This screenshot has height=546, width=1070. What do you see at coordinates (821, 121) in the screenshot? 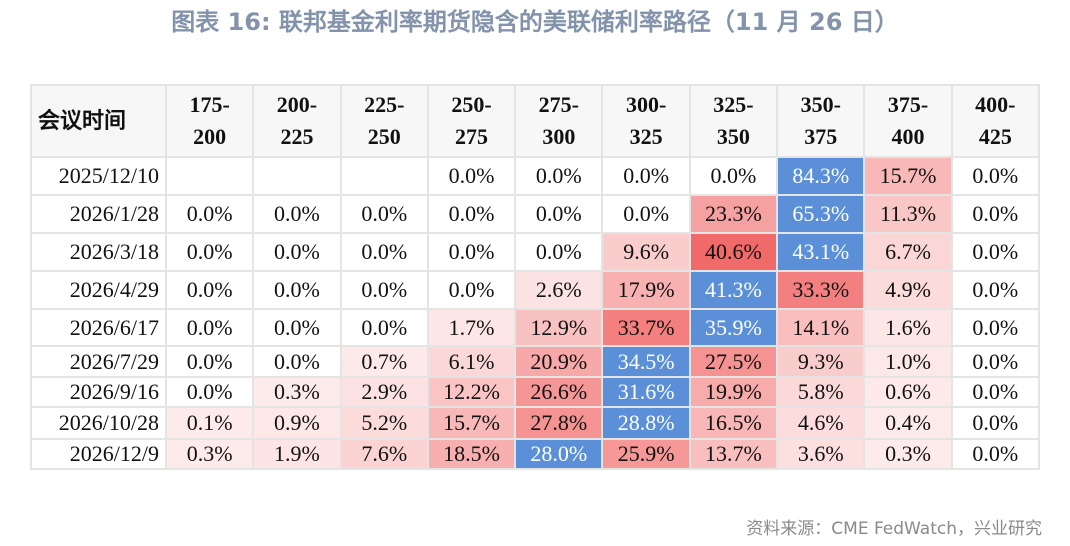
I see `column-header: 350- 375` at bounding box center [821, 121].